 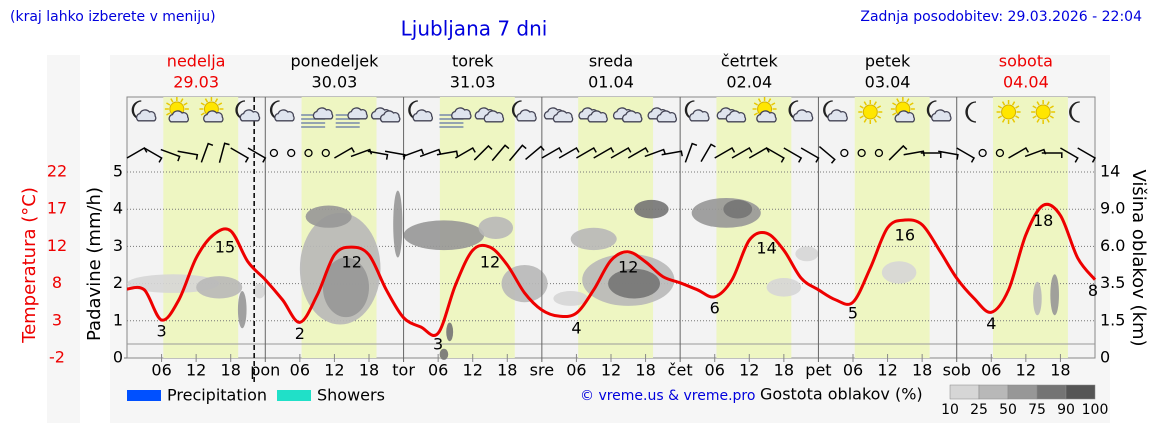 What do you see at coordinates (351, 395) in the screenshot?
I see `legend-label: Showers` at bounding box center [351, 395].